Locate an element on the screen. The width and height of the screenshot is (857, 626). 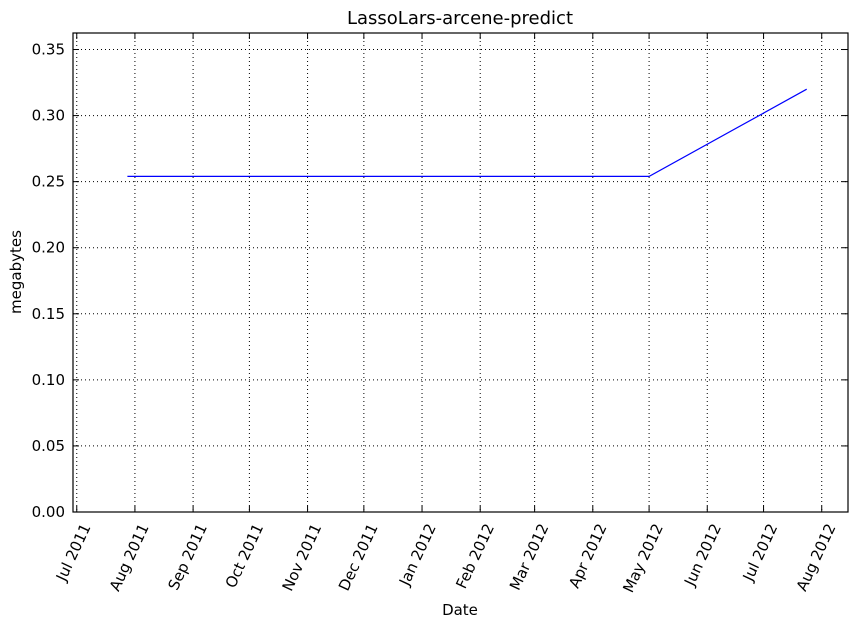
x-tick-label: Nov 2011 is located at coordinates (302, 557).